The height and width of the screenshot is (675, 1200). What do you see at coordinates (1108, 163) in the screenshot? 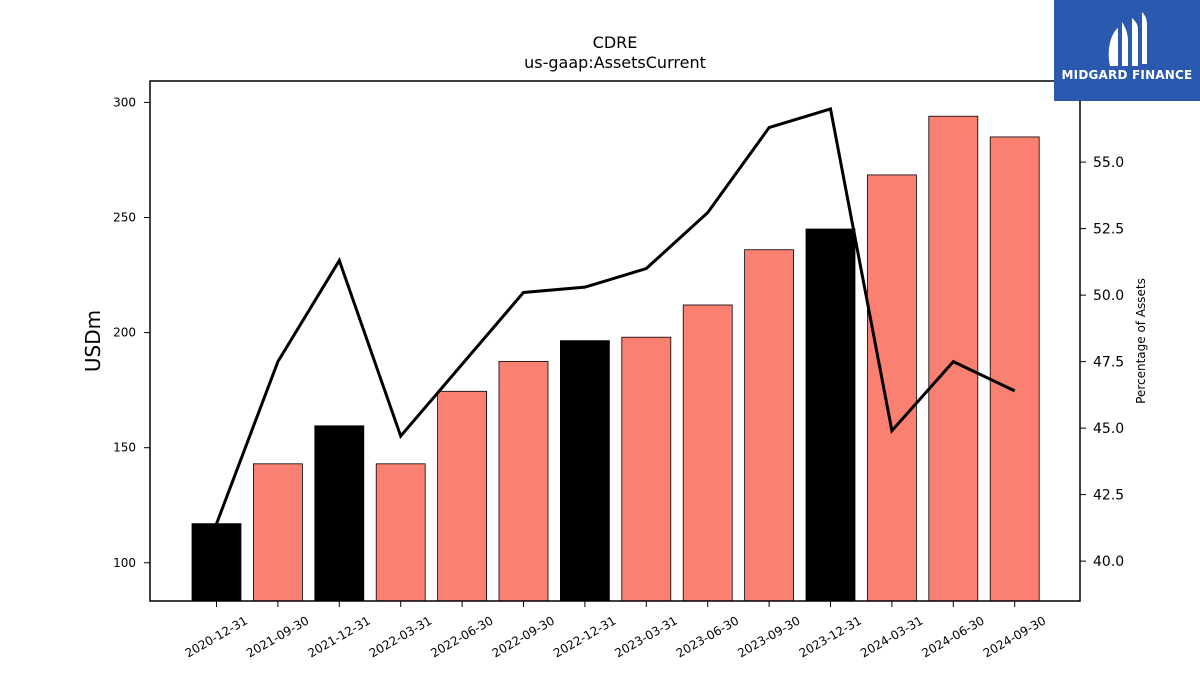
I see `y-right-tick-label: 55.0` at bounding box center [1108, 163].